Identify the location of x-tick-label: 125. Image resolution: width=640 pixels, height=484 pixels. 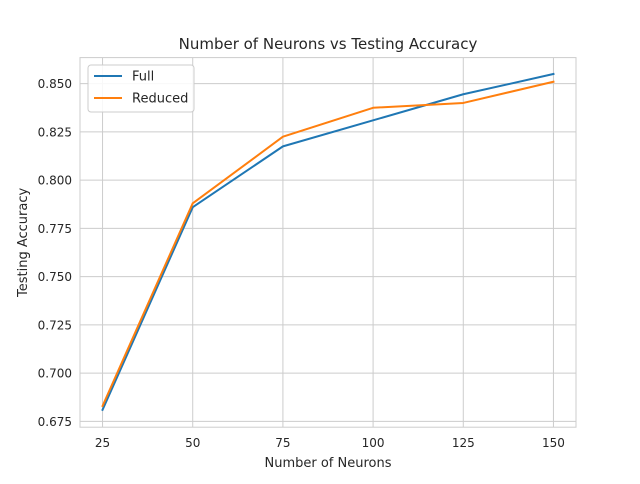
(463, 443).